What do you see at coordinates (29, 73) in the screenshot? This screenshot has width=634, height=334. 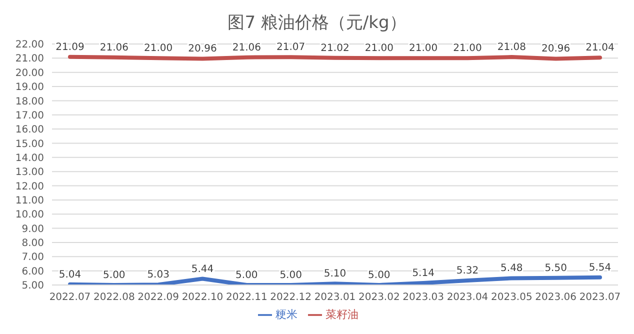 I see `y-tick-label: 20.00` at bounding box center [29, 73].